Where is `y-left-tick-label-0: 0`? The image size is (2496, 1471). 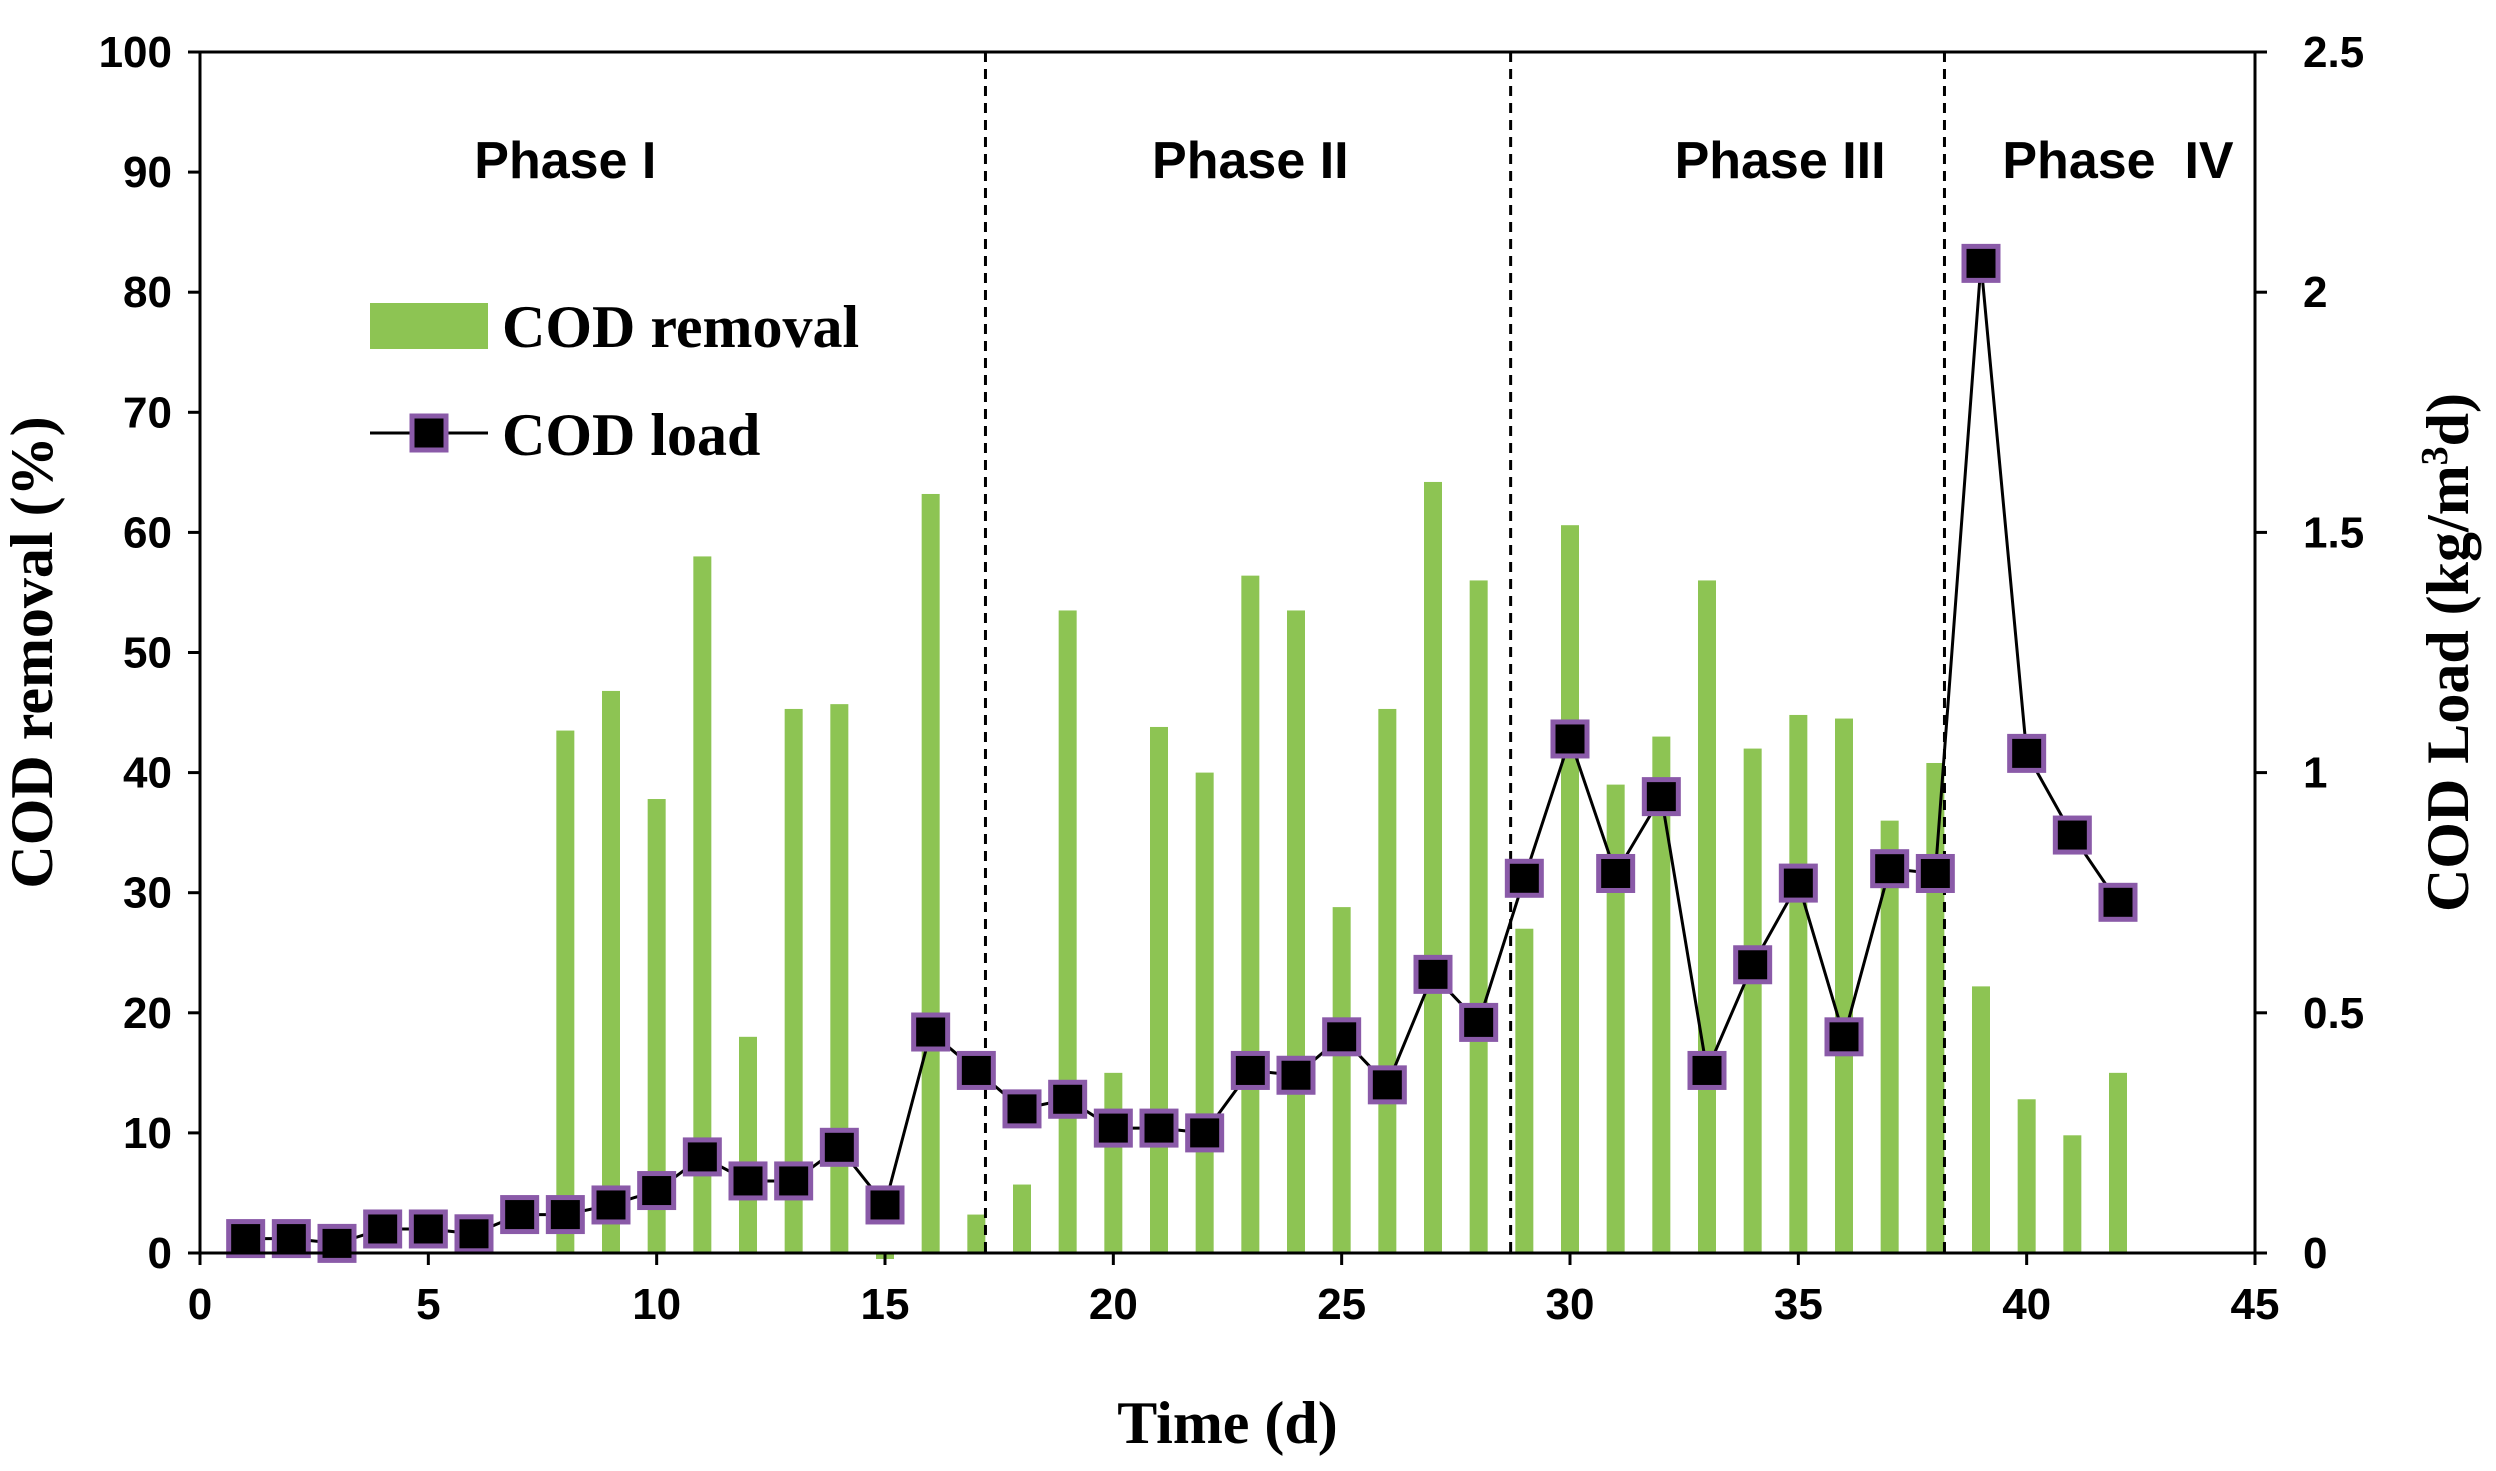
y-left-tick-label-0: 0 is located at coordinates (160, 1253).